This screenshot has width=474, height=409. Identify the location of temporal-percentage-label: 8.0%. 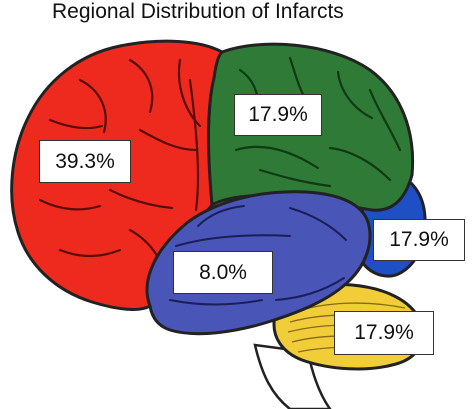
(223, 272).